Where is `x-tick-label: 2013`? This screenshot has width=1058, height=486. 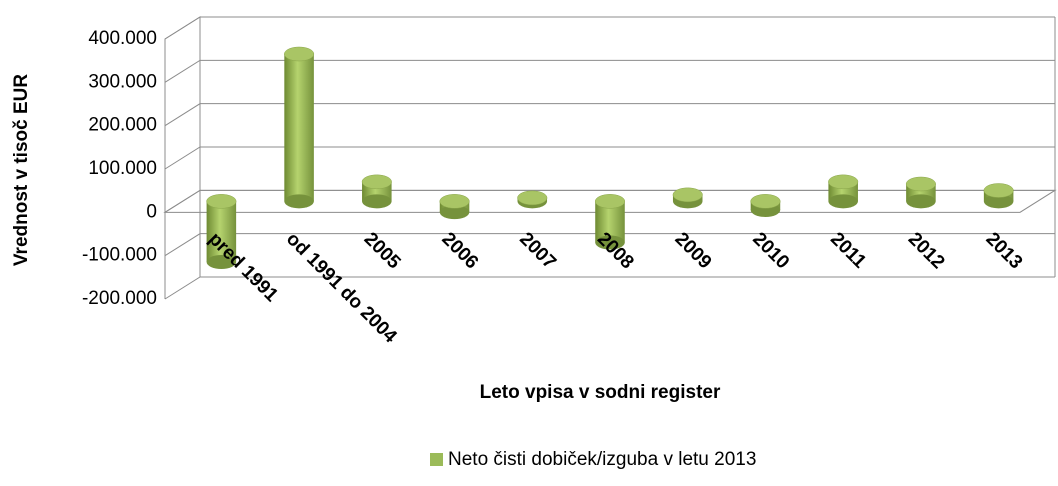 x-tick-label: 2013 is located at coordinates (1004, 251).